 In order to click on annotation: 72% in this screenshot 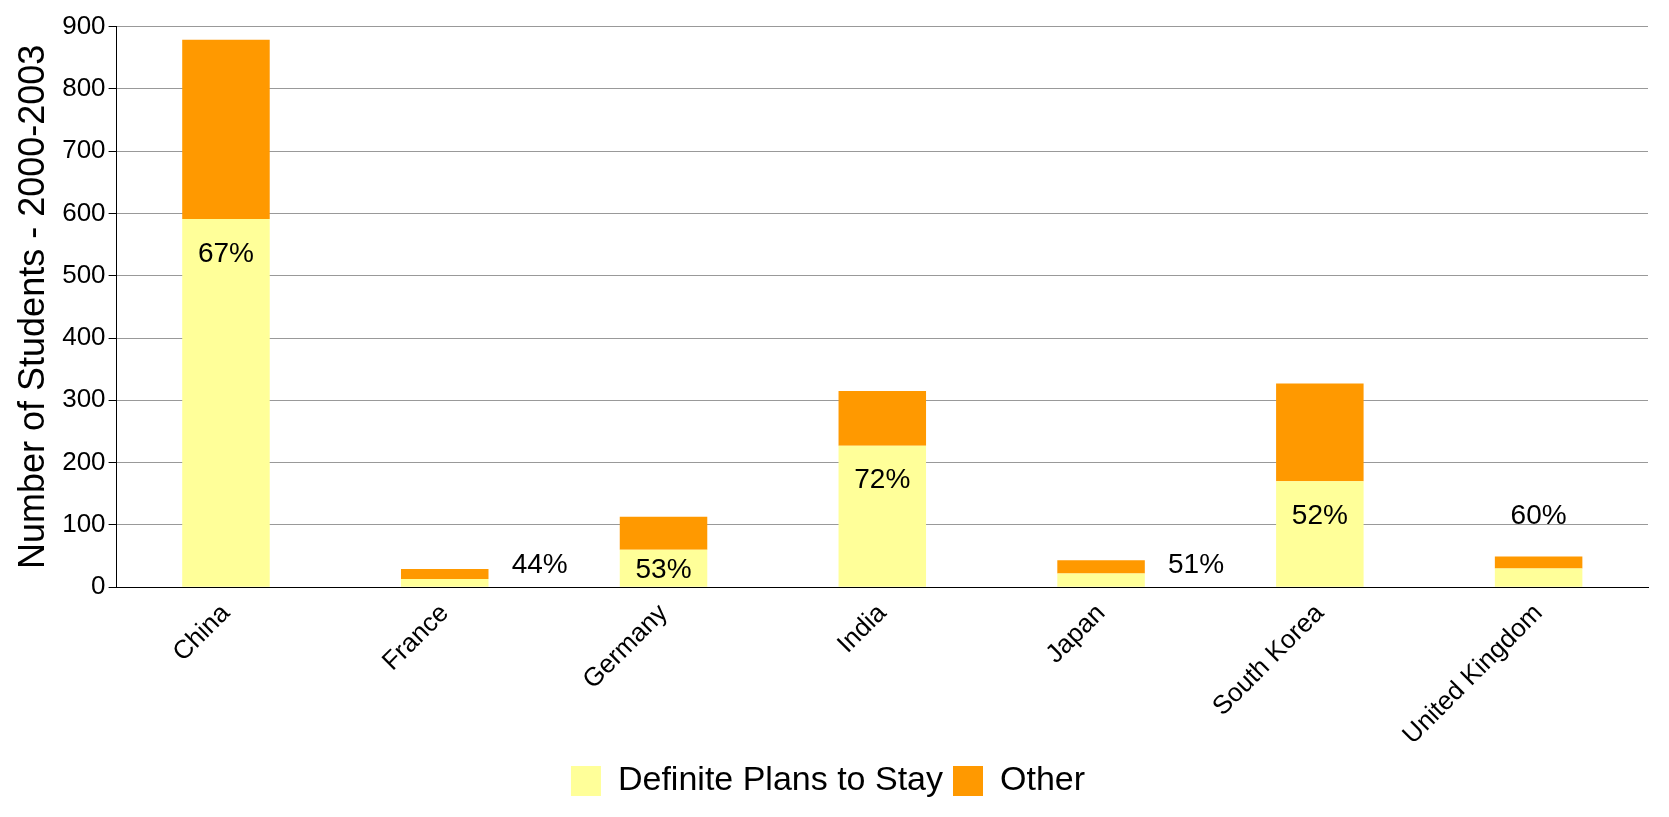, I will do `click(882, 479)`.